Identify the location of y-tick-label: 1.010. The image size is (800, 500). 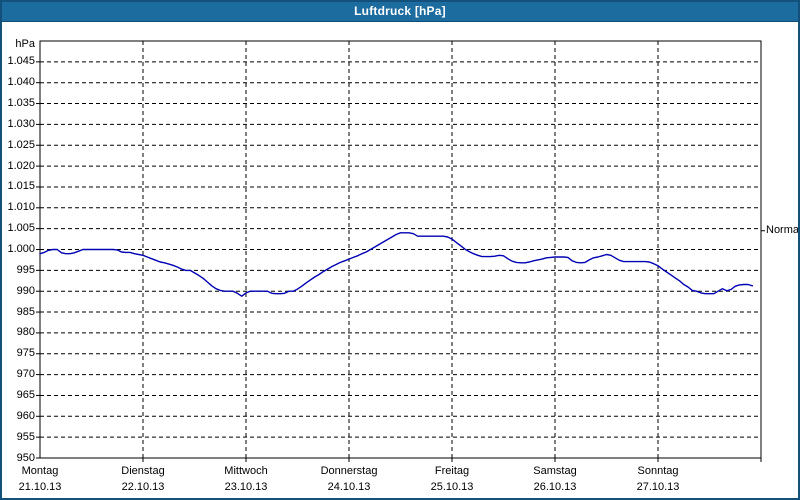
(21, 207).